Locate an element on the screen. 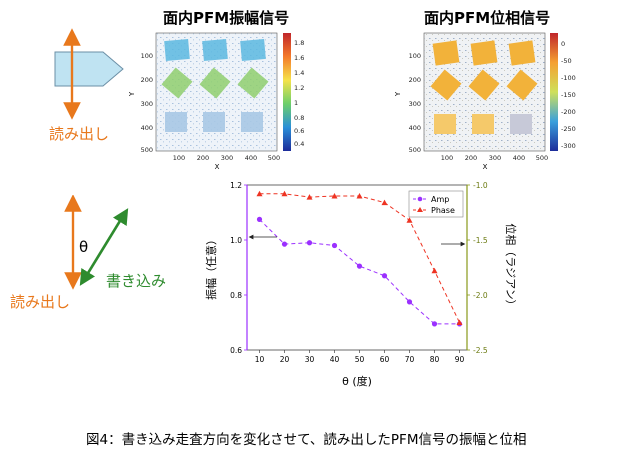 Image resolution: width=644 pixels, height=453 pixels. amp-x-tick: 400 is located at coordinates (251, 158).